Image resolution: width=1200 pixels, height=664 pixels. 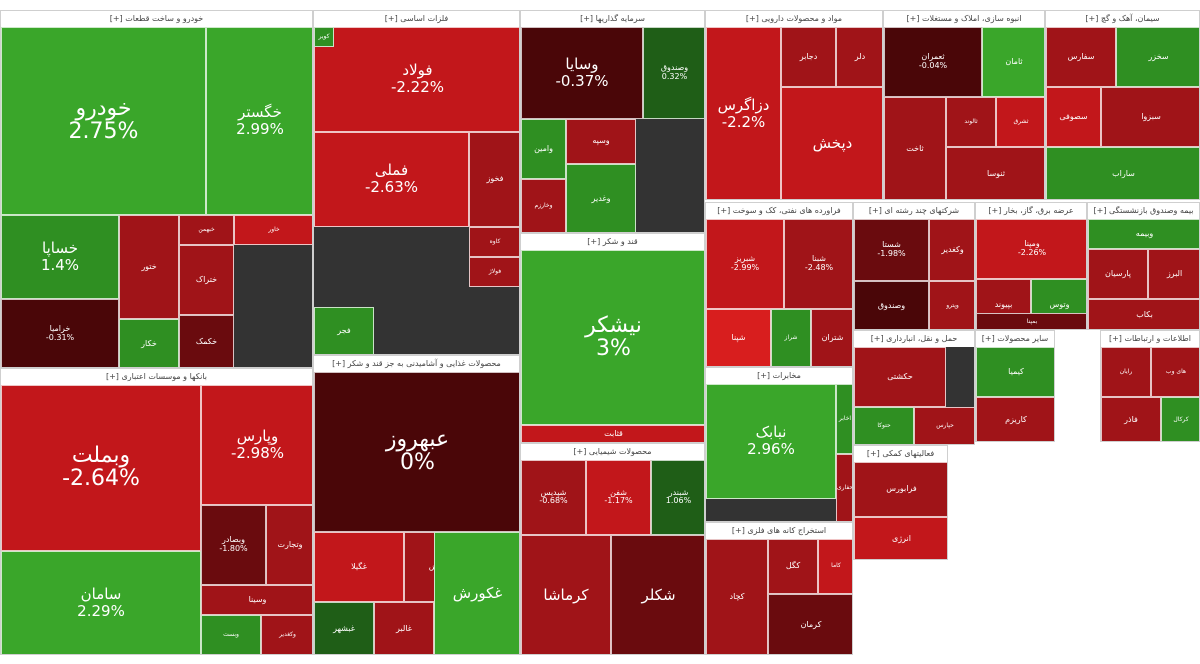 I want to click on treemap-tile: کگل, so click(x=793, y=566).